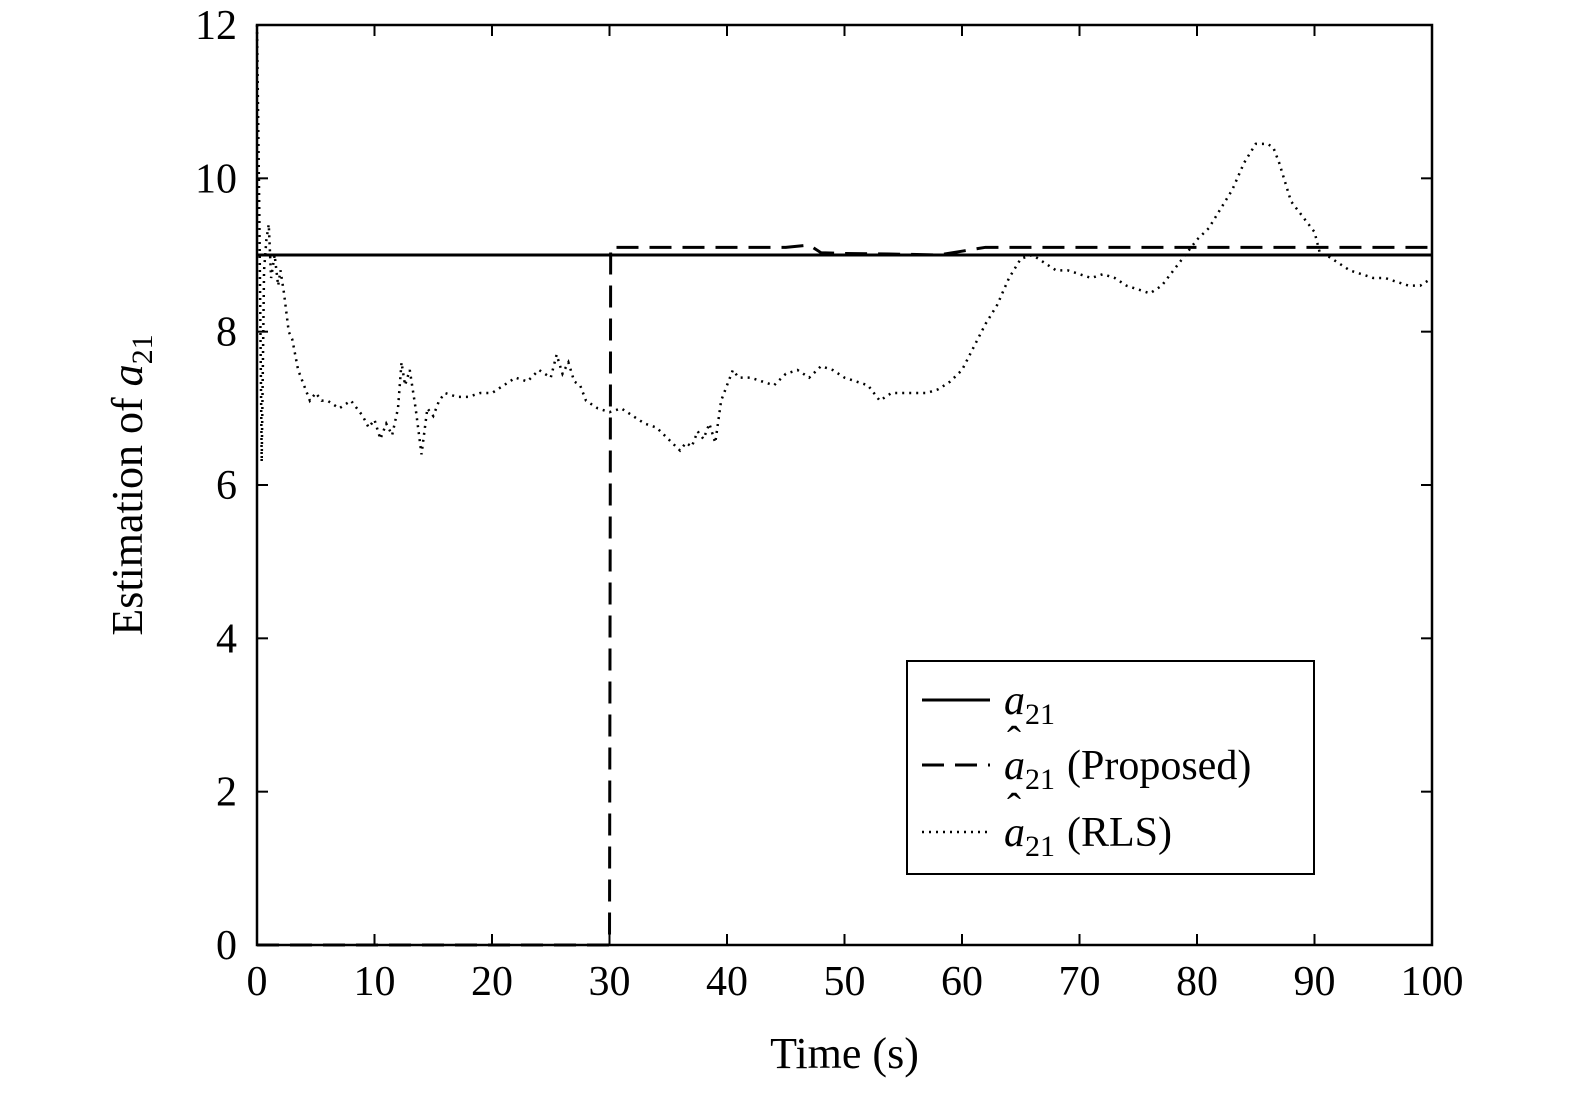  What do you see at coordinates (257, 982) in the screenshot?
I see `x-tick-label: 0` at bounding box center [257, 982].